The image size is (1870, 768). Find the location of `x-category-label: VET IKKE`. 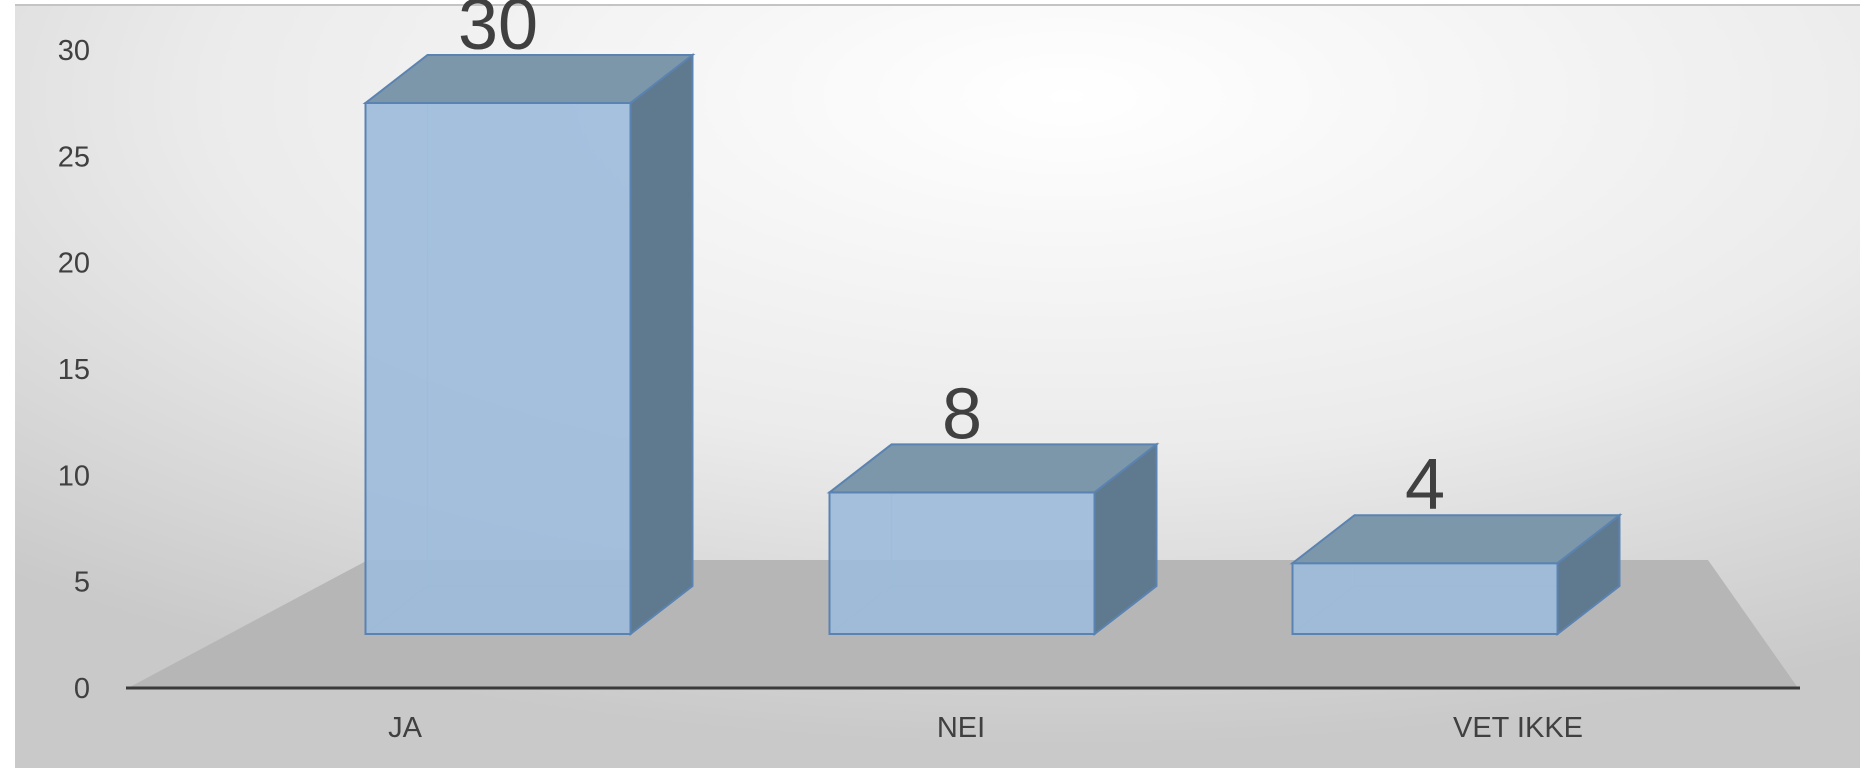

x-category-label: VET IKKE is located at coordinates (1518, 728).